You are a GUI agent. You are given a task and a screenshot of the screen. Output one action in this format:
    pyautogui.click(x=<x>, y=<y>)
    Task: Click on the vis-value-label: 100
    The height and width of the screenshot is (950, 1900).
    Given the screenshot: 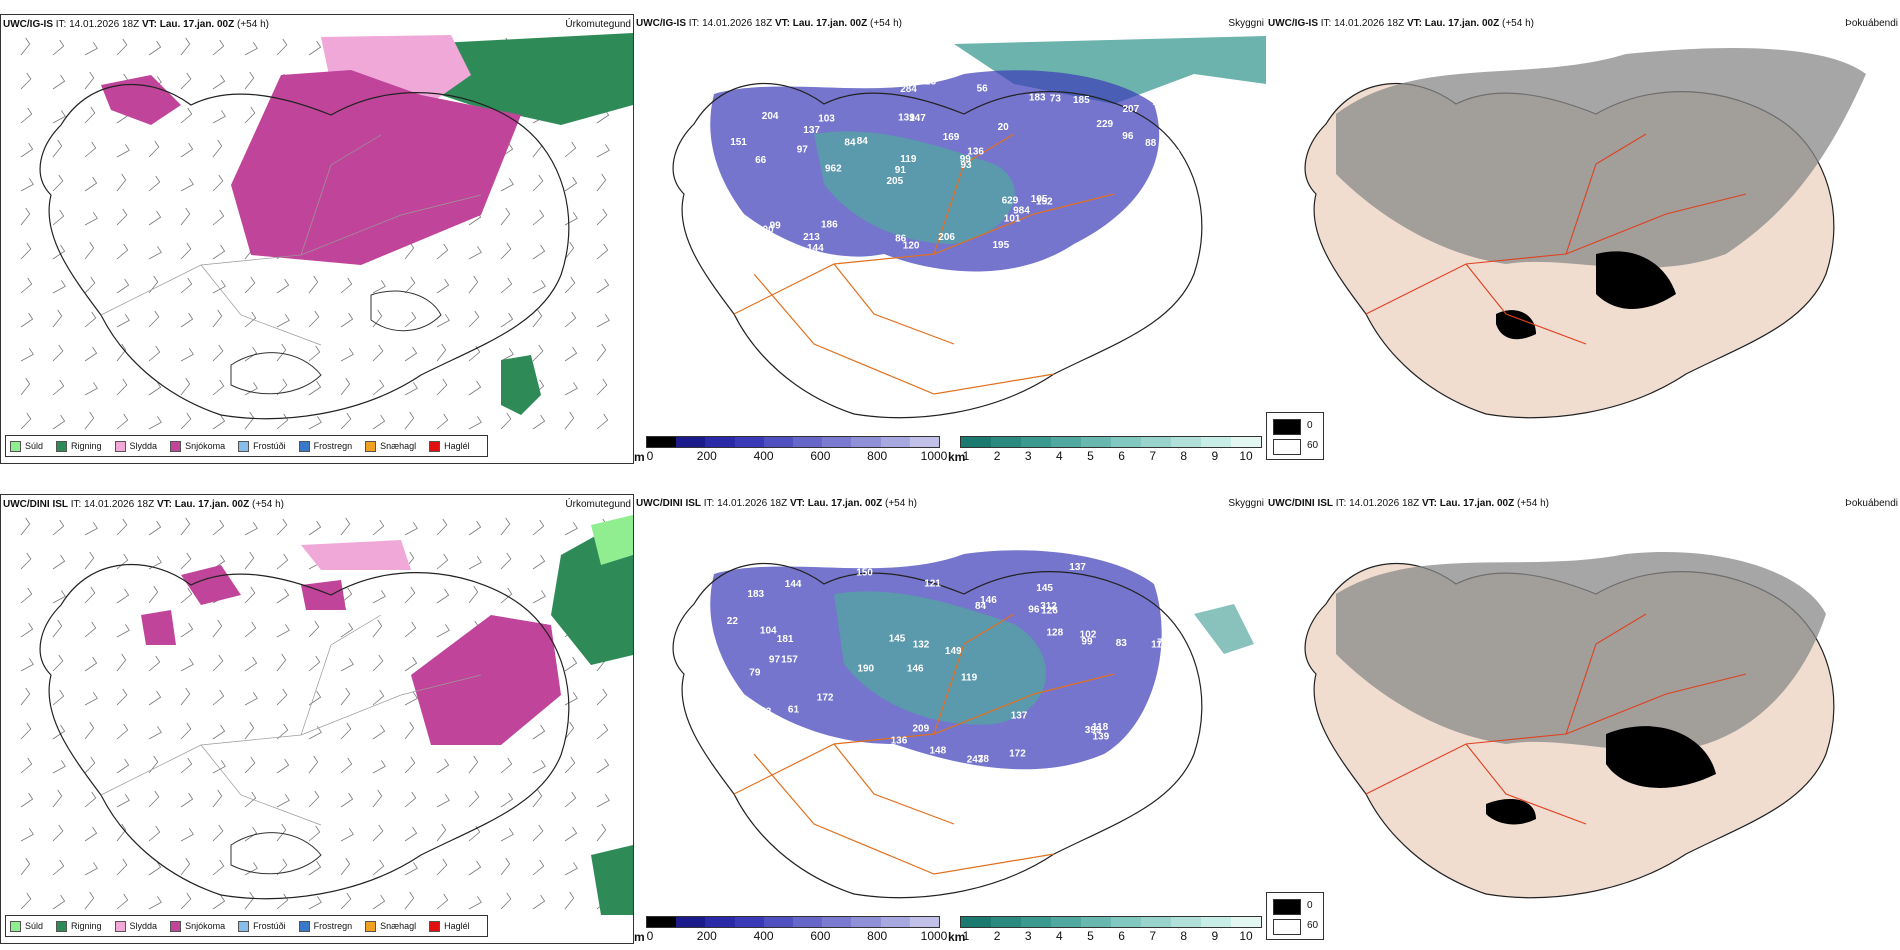 What is the action you would take?
    pyautogui.click(x=765, y=230)
    